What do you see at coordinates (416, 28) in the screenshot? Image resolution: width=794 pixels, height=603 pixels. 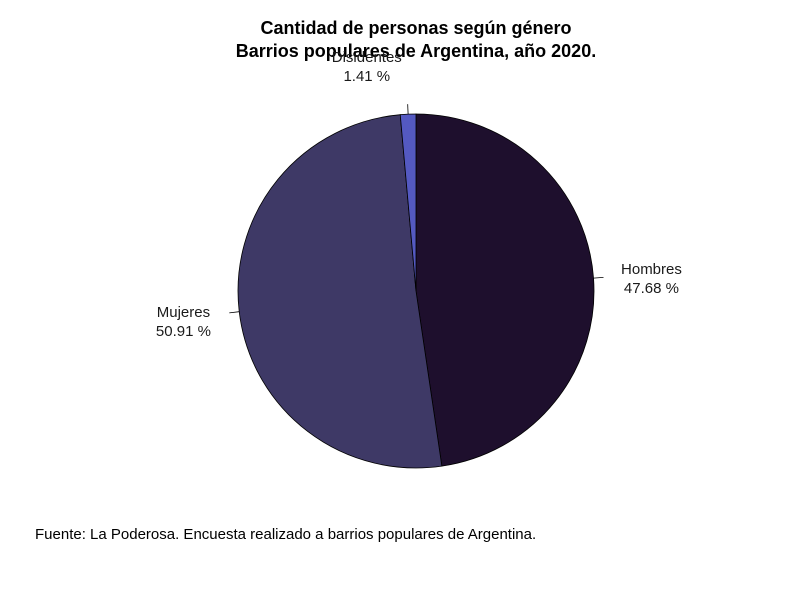 I see `chart-title-line1: Cantidad de personas según género` at bounding box center [416, 28].